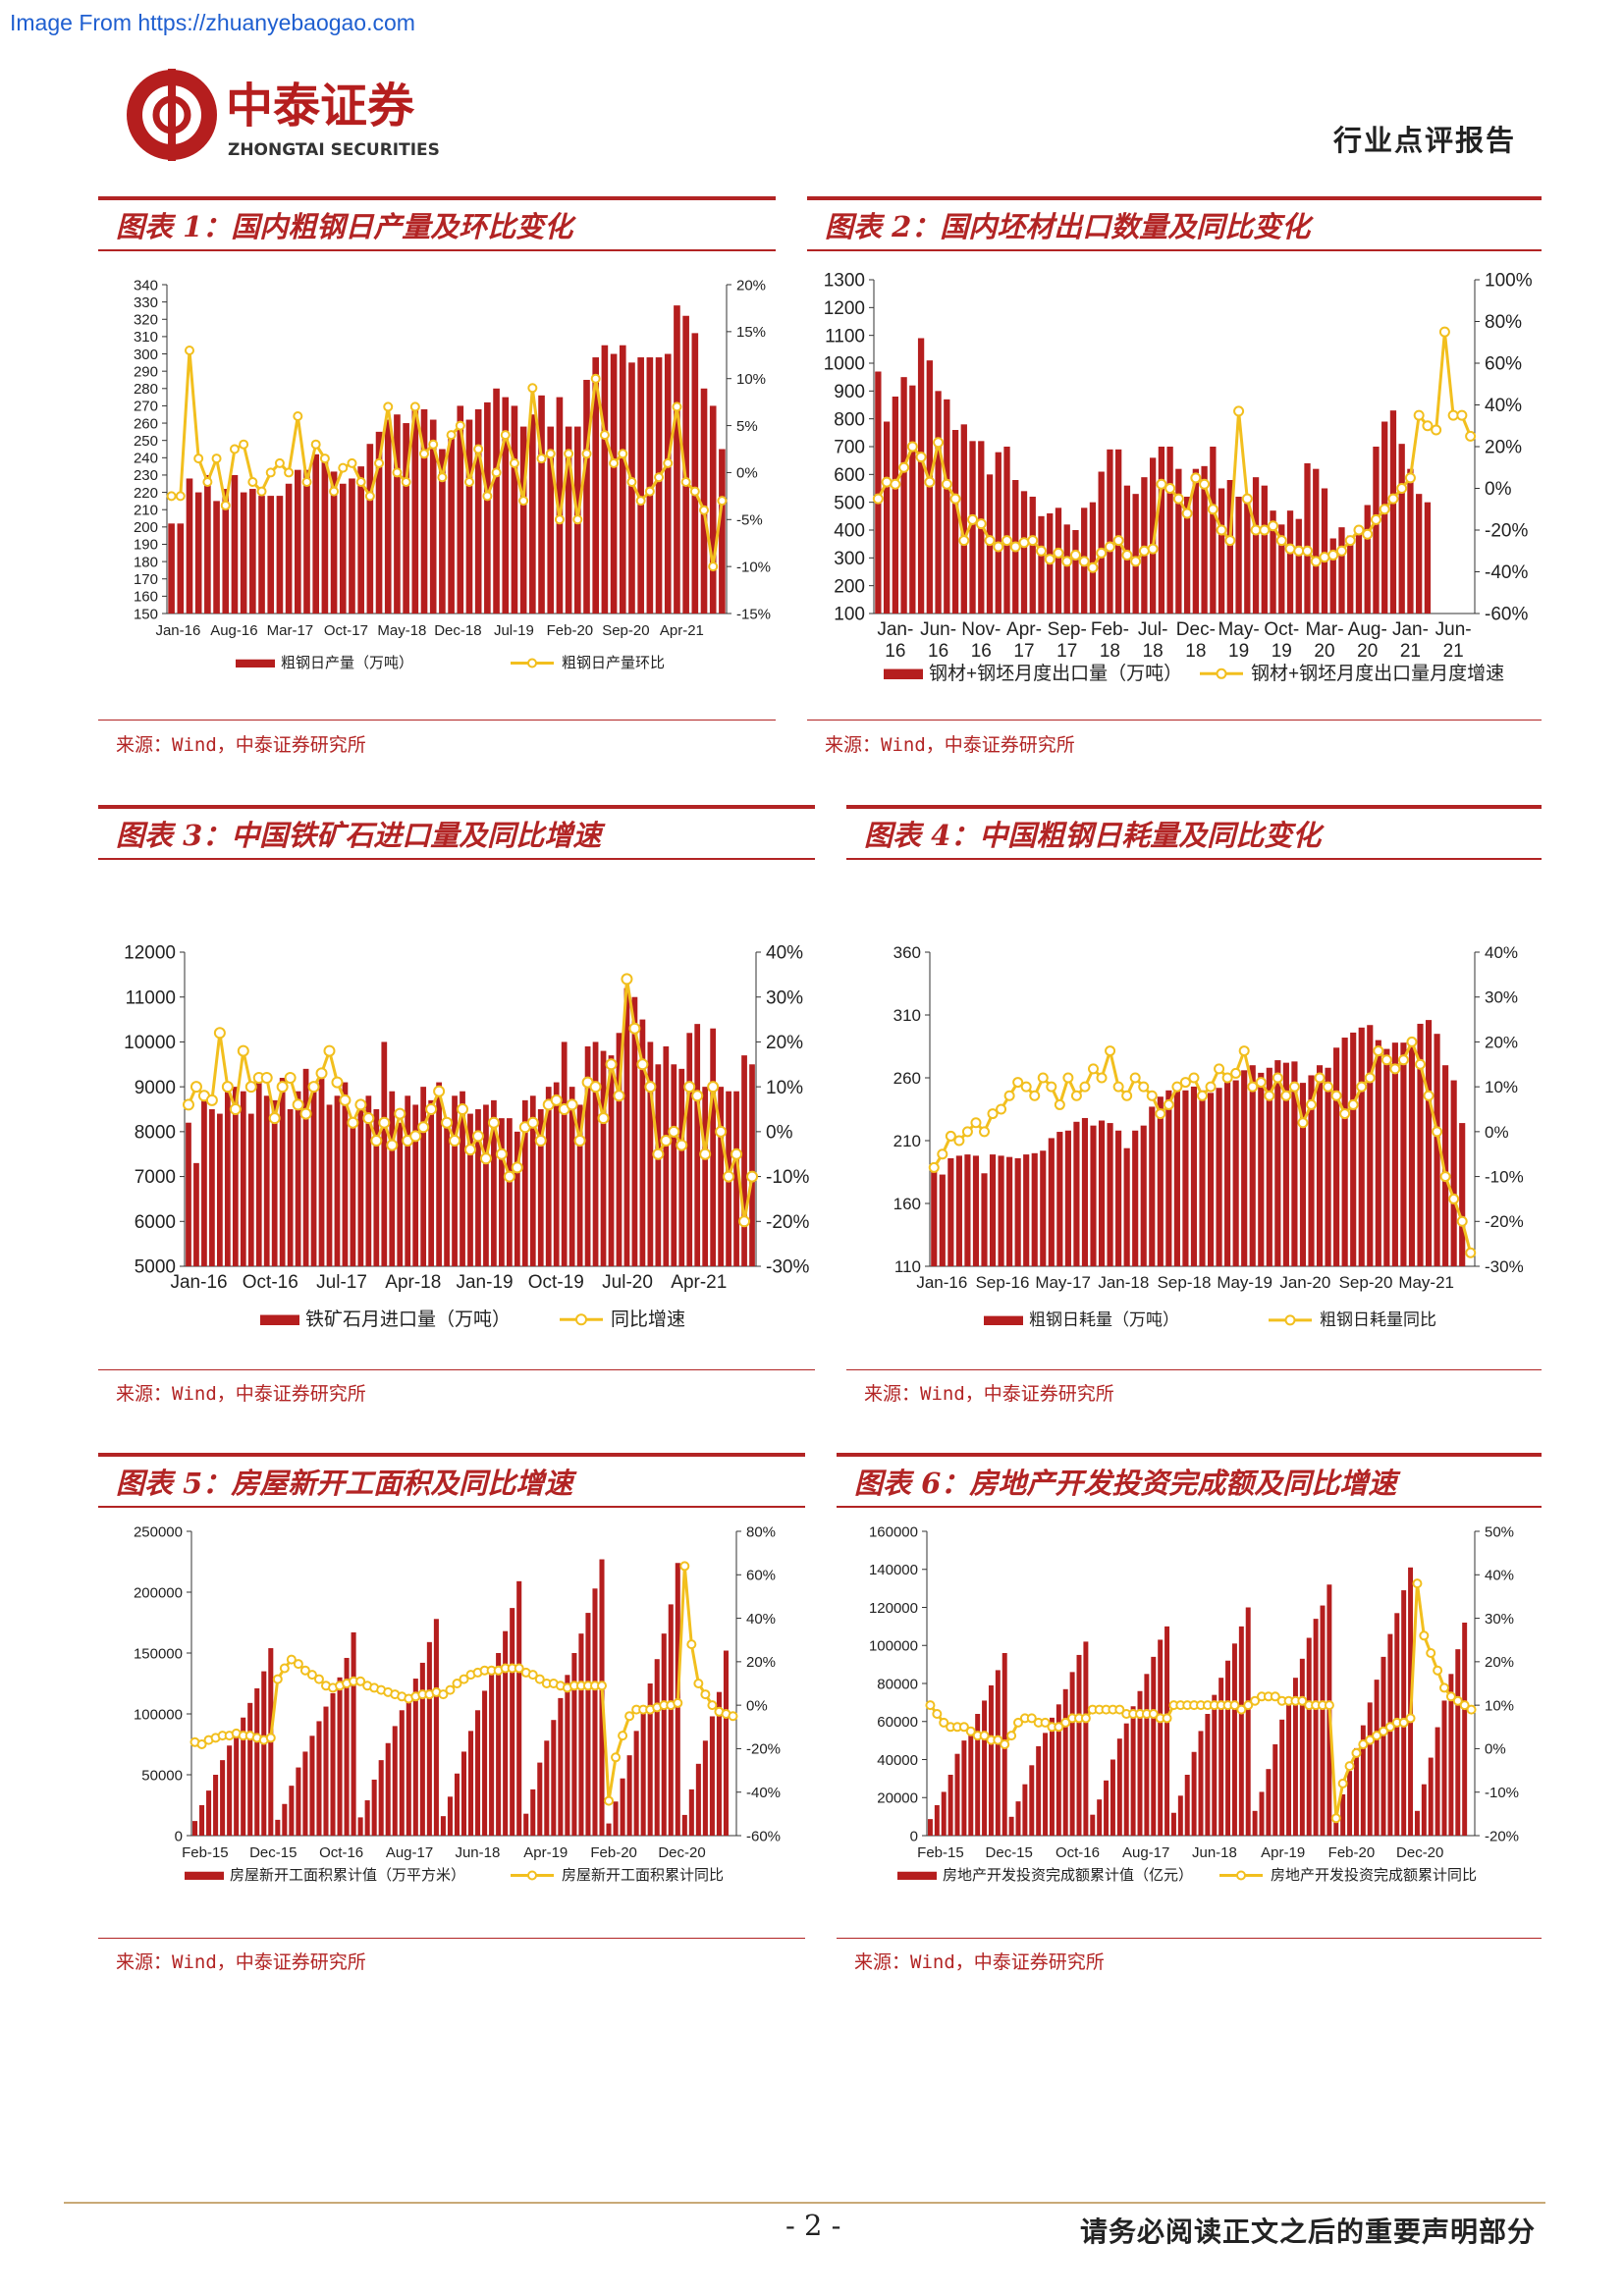 Image resolution: width=1624 pixels, height=2296 pixels. Describe the element at coordinates (1145, 1853) in the screenshot. I see `x-tick-label: Aug-17` at that location.